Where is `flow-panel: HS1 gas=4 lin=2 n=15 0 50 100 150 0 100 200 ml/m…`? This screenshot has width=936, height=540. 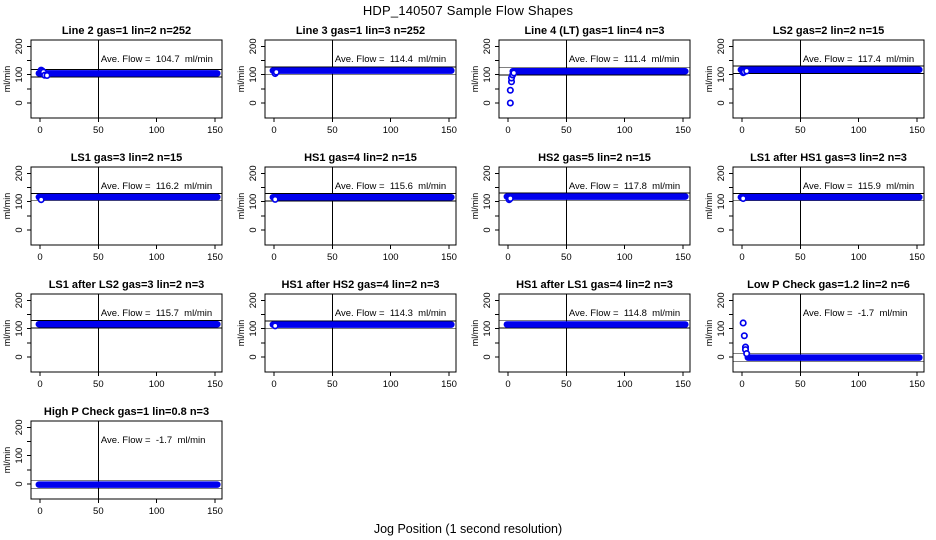 flow-panel: HS1 gas=4 lin=2 n=15 0 50 100 150 0 100 200 ml/m… is located at coordinates (346, 207).